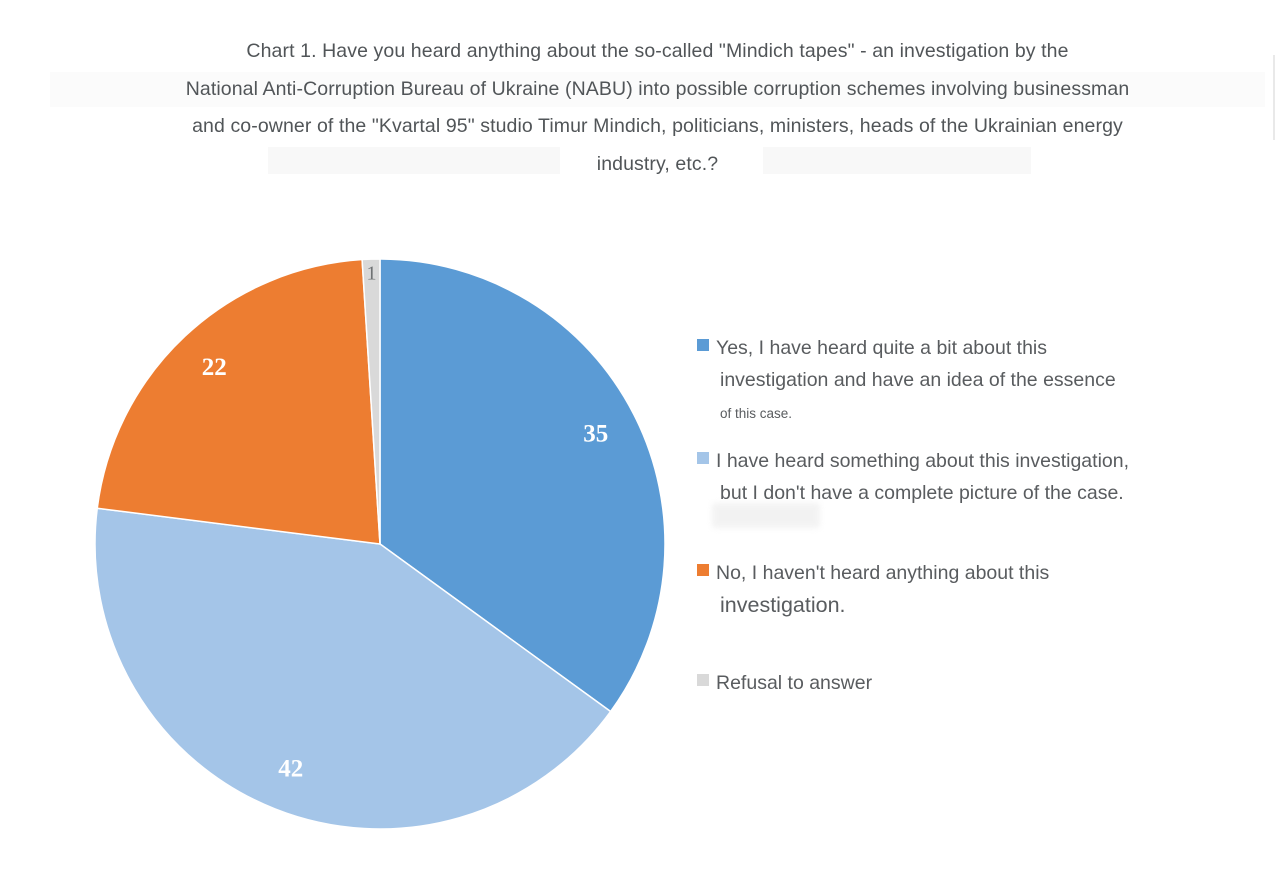 The height and width of the screenshot is (870, 1280). Describe the element at coordinates (657, 163) in the screenshot. I see `chart-title-line: industry, etc.?` at that location.